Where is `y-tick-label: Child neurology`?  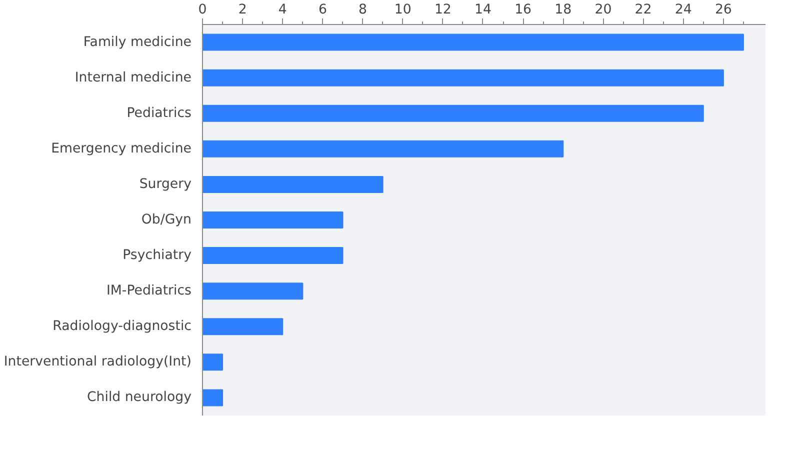
y-tick-label: Child neurology is located at coordinates (139, 398).